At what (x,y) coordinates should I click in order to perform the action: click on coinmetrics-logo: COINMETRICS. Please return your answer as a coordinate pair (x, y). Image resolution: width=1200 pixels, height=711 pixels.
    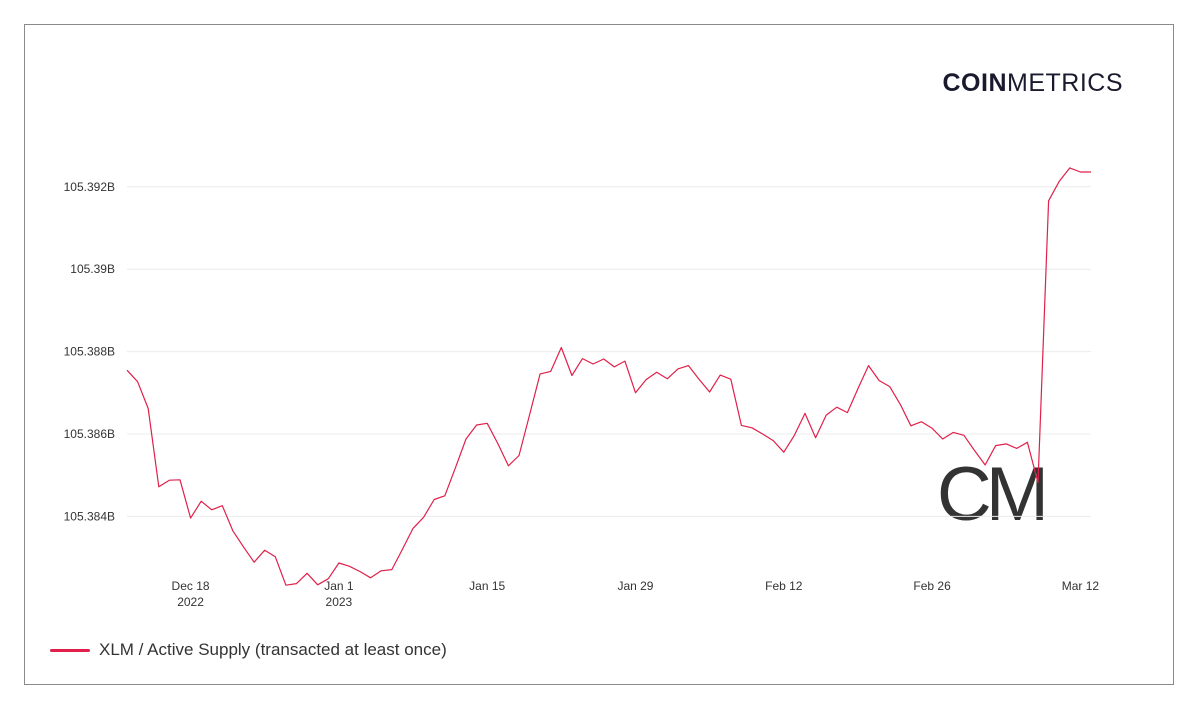
    Looking at the image, I should click on (1033, 83).